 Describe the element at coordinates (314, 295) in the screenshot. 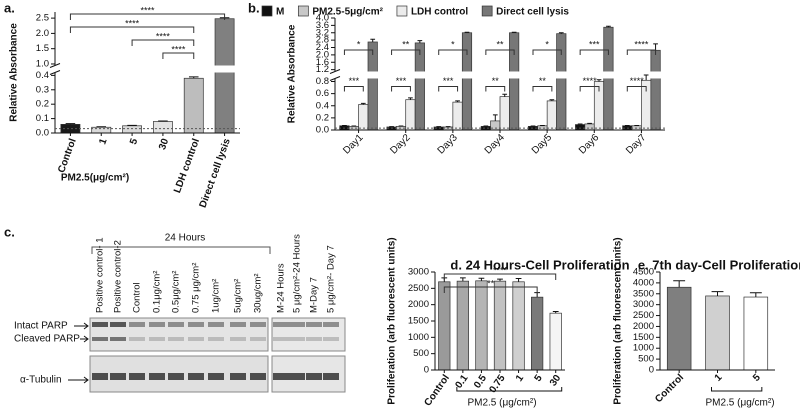

I see `lane-label: M-Day 7` at that location.